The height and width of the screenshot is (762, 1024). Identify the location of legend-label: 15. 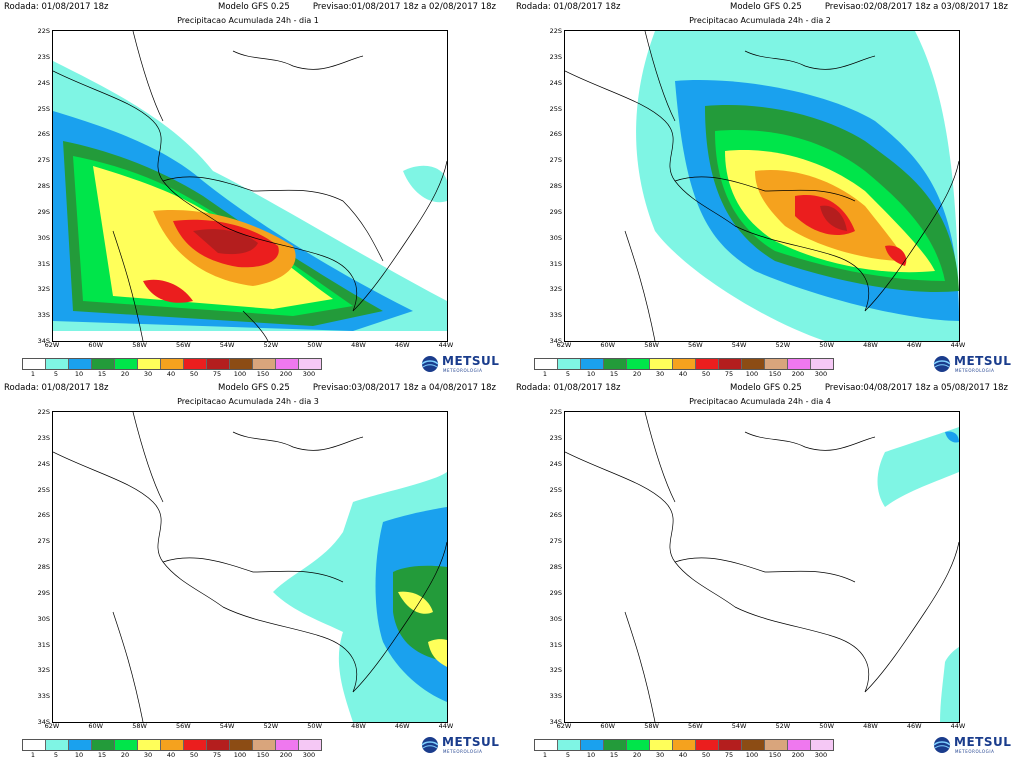
(614, 374).